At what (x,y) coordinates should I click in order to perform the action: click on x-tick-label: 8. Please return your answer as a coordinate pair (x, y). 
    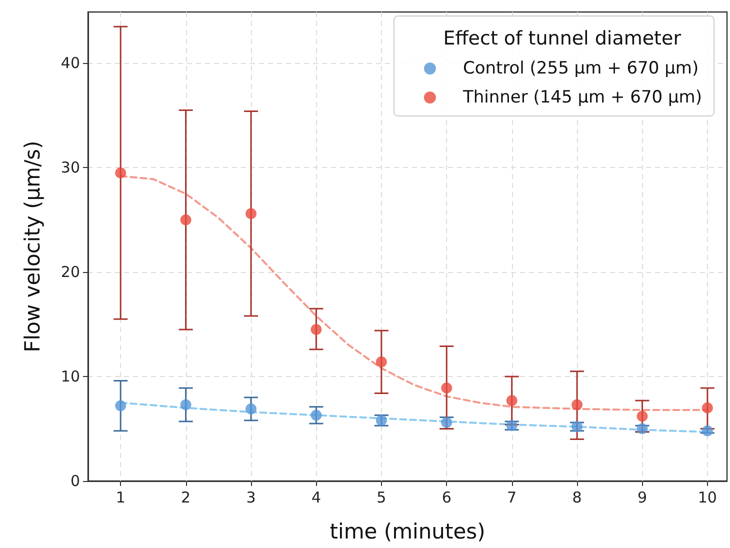
    Looking at the image, I should click on (577, 497).